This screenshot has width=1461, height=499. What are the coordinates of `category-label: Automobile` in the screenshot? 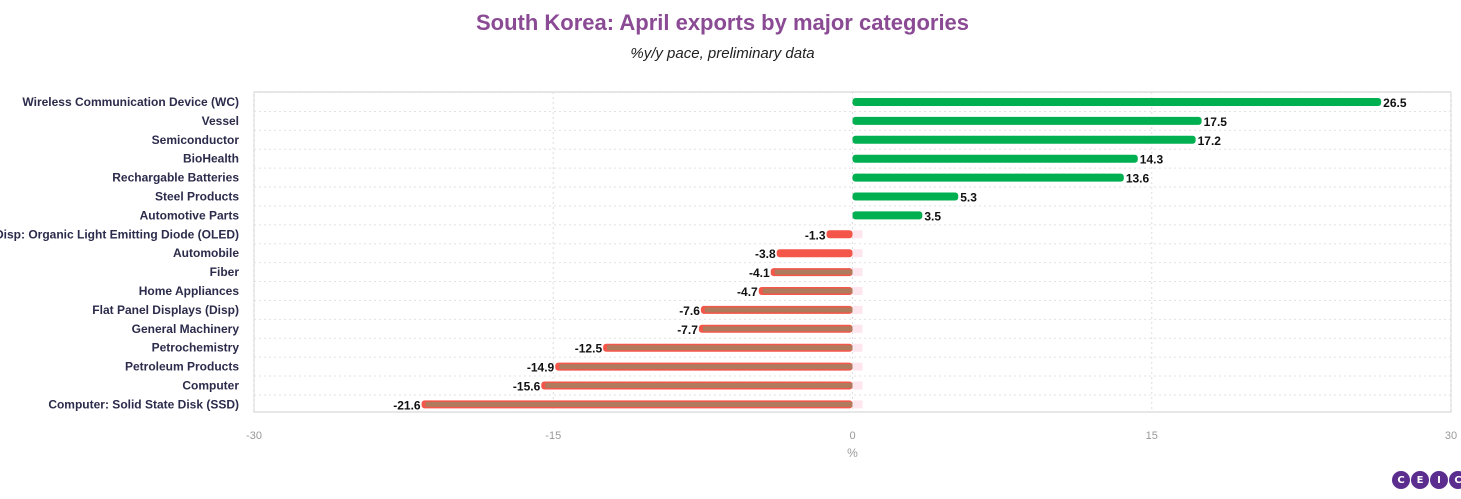 It's located at (206, 253).